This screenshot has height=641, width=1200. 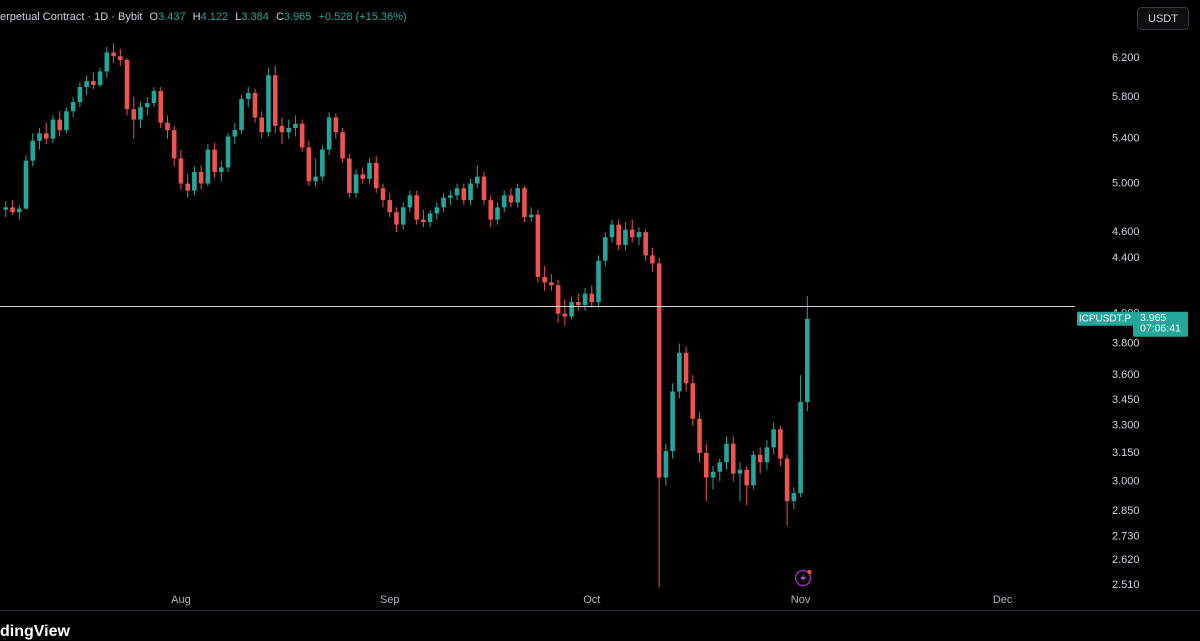 I want to click on currency-button-box, so click(x=1163, y=18).